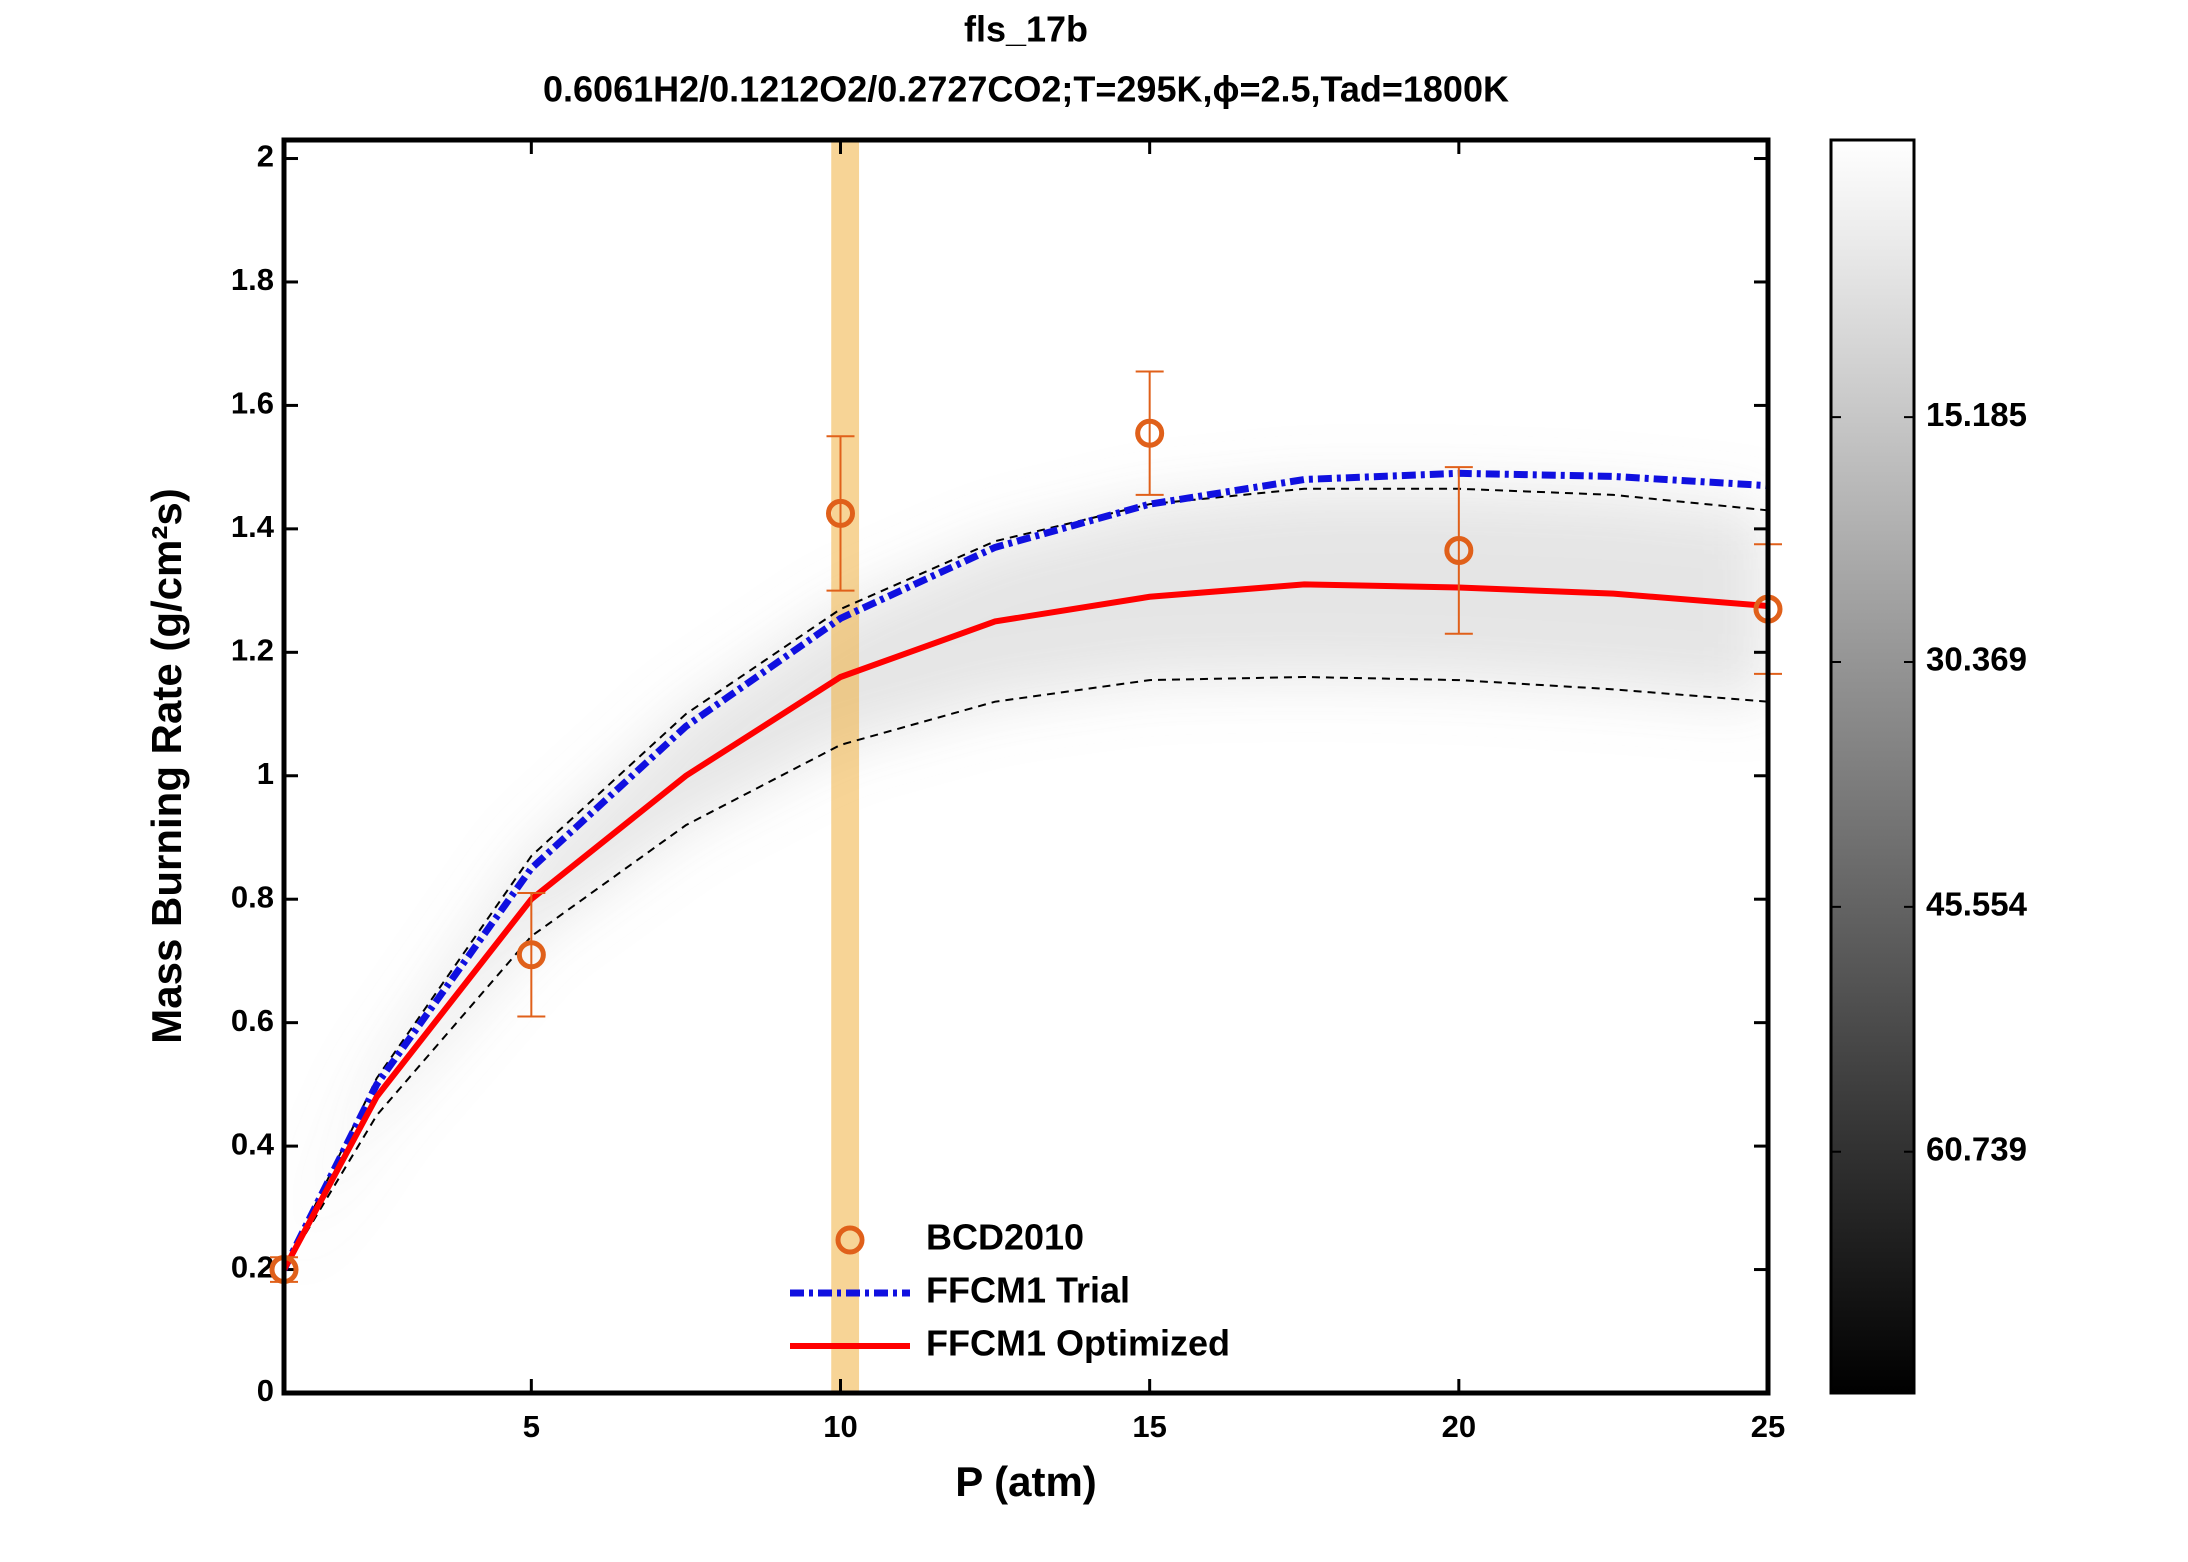 The height and width of the screenshot is (1562, 2188). I want to click on x-tick-label: 20, so click(1459, 1426).